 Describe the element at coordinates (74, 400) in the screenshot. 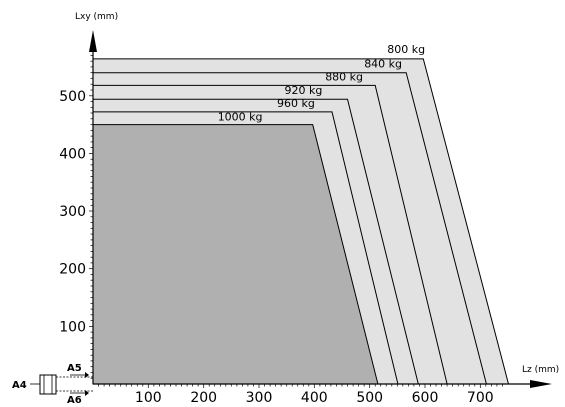

I see `axis-a6-label: A6` at that location.